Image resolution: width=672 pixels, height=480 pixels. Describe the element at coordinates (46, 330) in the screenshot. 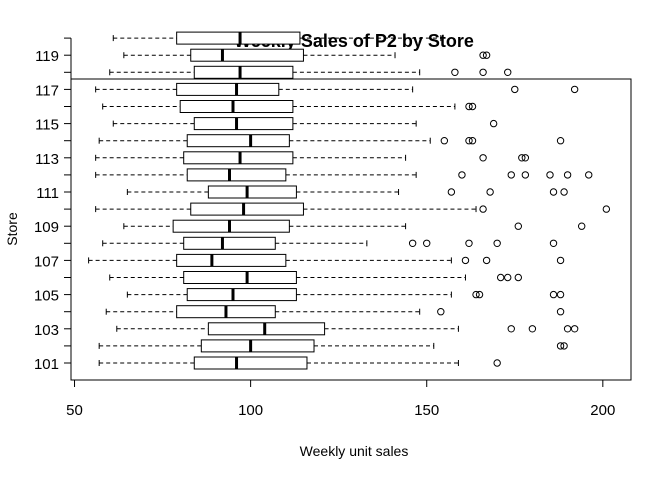

I see `y-tick-label: 103` at that location.